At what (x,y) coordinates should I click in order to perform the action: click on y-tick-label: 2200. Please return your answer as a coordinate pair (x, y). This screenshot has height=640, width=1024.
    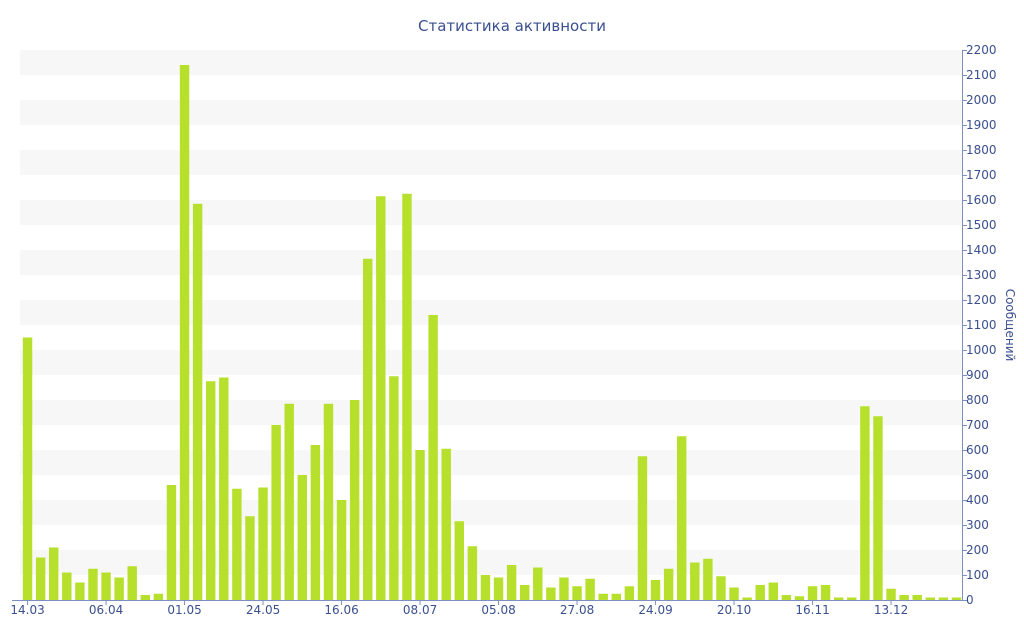
    Looking at the image, I should click on (981, 50).